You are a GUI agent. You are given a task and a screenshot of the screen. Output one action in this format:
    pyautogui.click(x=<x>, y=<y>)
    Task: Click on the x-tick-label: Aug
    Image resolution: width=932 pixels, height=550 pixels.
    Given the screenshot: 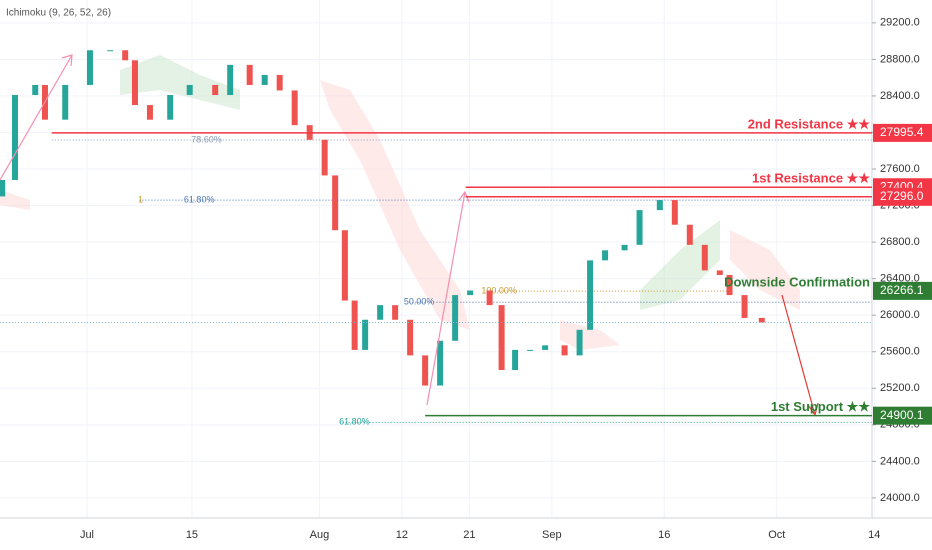 What is the action you would take?
    pyautogui.click(x=320, y=535)
    